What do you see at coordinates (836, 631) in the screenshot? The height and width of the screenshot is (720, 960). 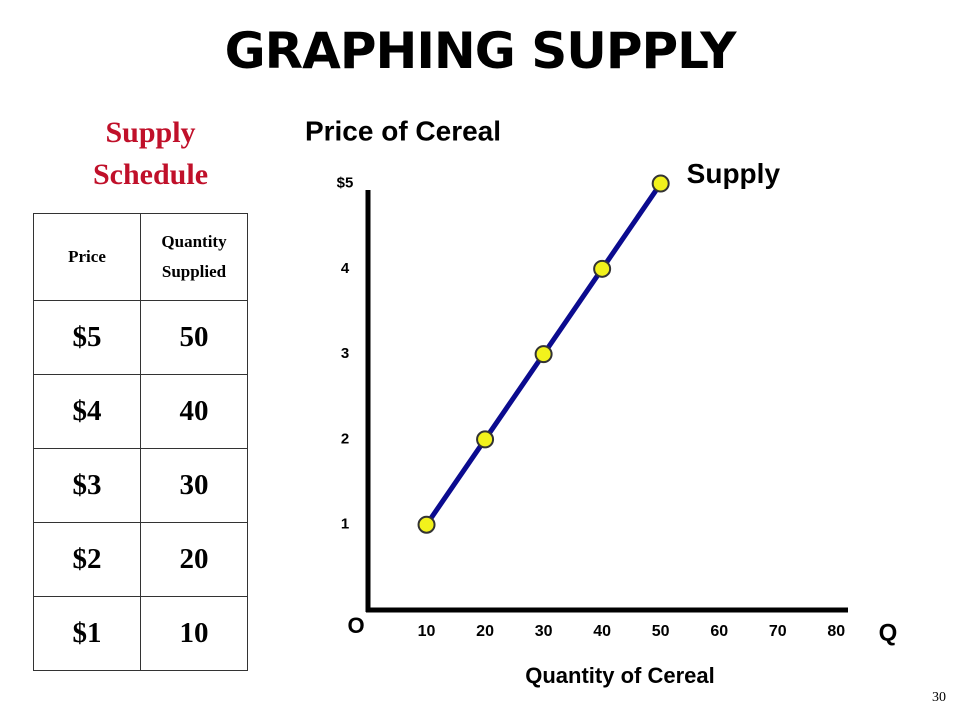 I see `x-tick-label: 80` at bounding box center [836, 631].